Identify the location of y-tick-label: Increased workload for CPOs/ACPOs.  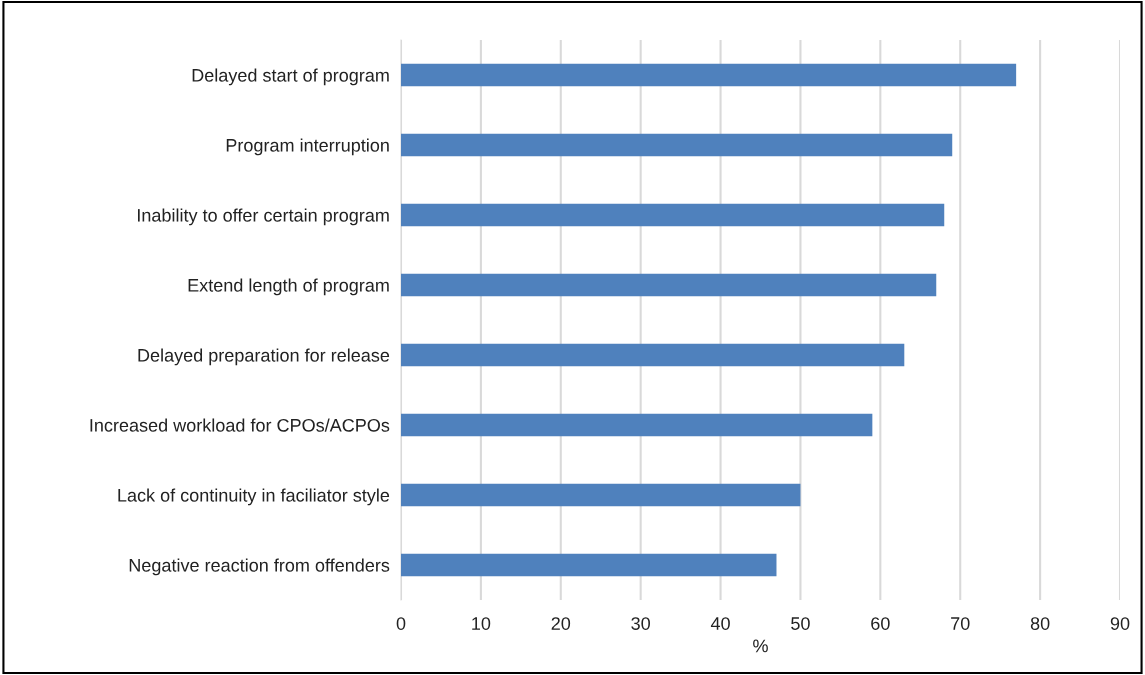
(240, 425).